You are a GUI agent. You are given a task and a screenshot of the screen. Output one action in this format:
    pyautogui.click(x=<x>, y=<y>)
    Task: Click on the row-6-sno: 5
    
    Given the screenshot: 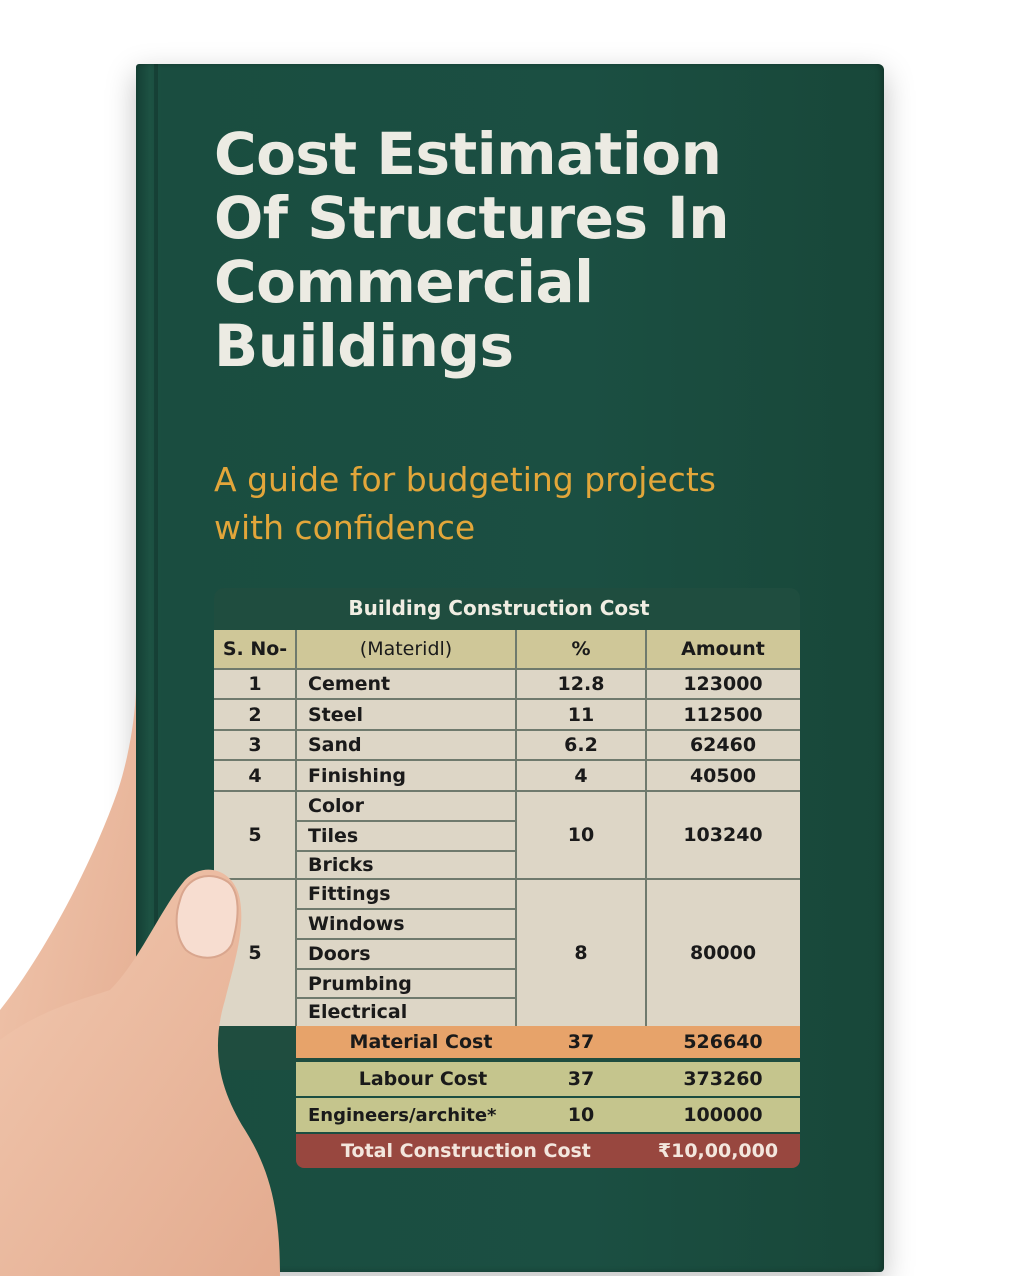 What is the action you would take?
    pyautogui.click(x=255, y=952)
    